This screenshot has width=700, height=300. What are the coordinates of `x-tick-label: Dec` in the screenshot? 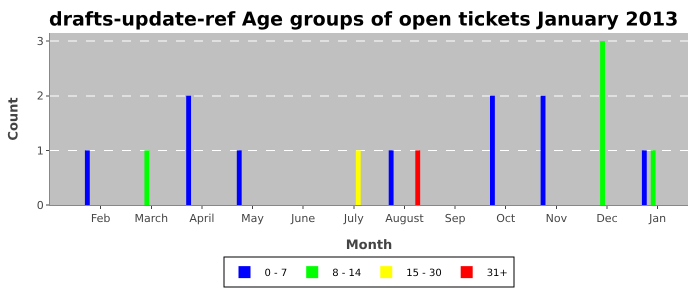 It's located at (607, 219).